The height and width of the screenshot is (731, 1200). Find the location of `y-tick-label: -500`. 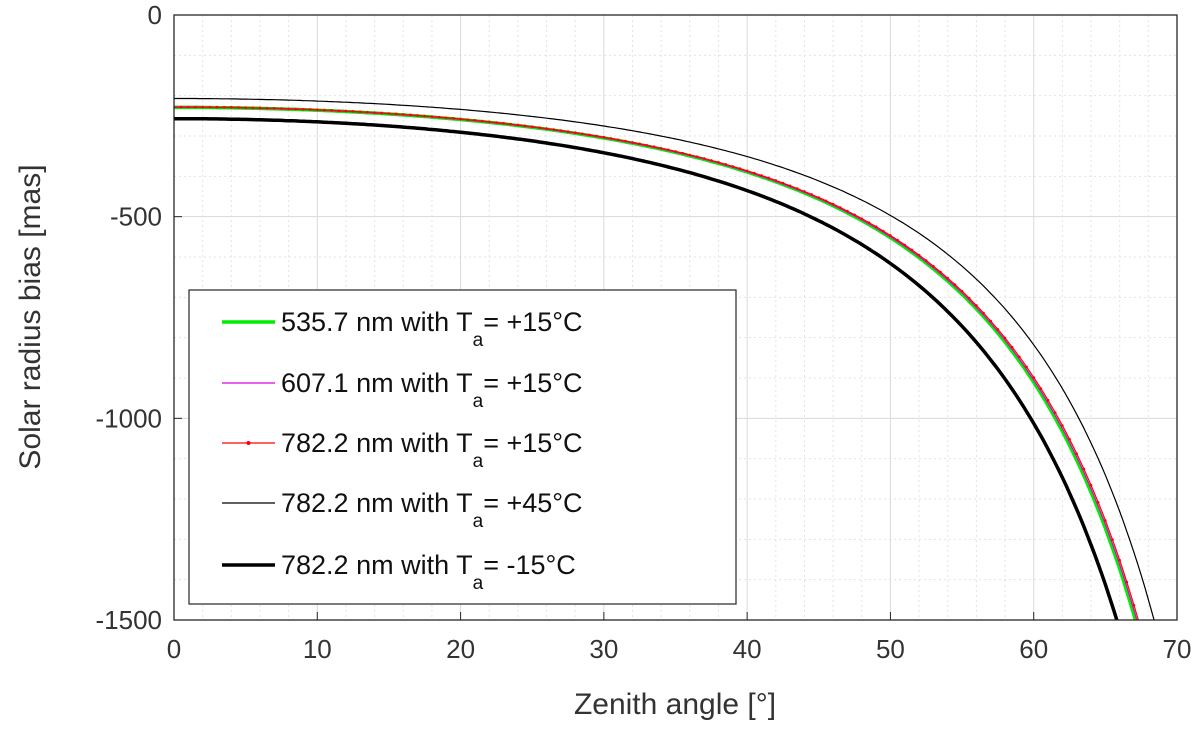

y-tick-label: -500 is located at coordinates (136, 217).